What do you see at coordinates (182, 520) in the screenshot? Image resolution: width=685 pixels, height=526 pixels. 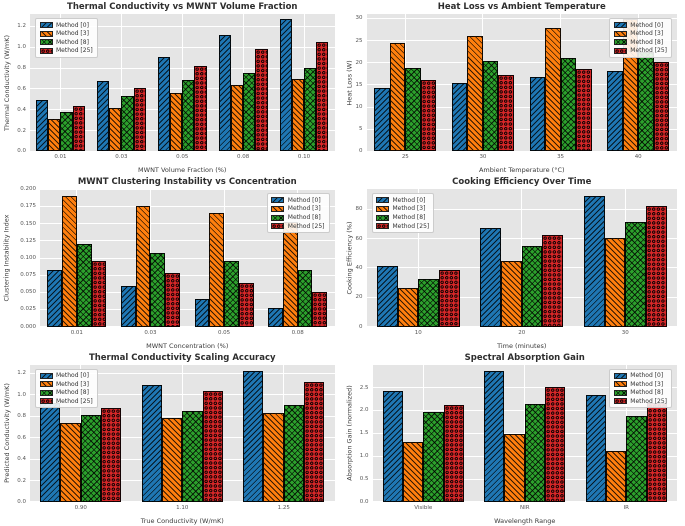 I see `x-axis-label: True Conductivity (W/mK)` at bounding box center [182, 520].